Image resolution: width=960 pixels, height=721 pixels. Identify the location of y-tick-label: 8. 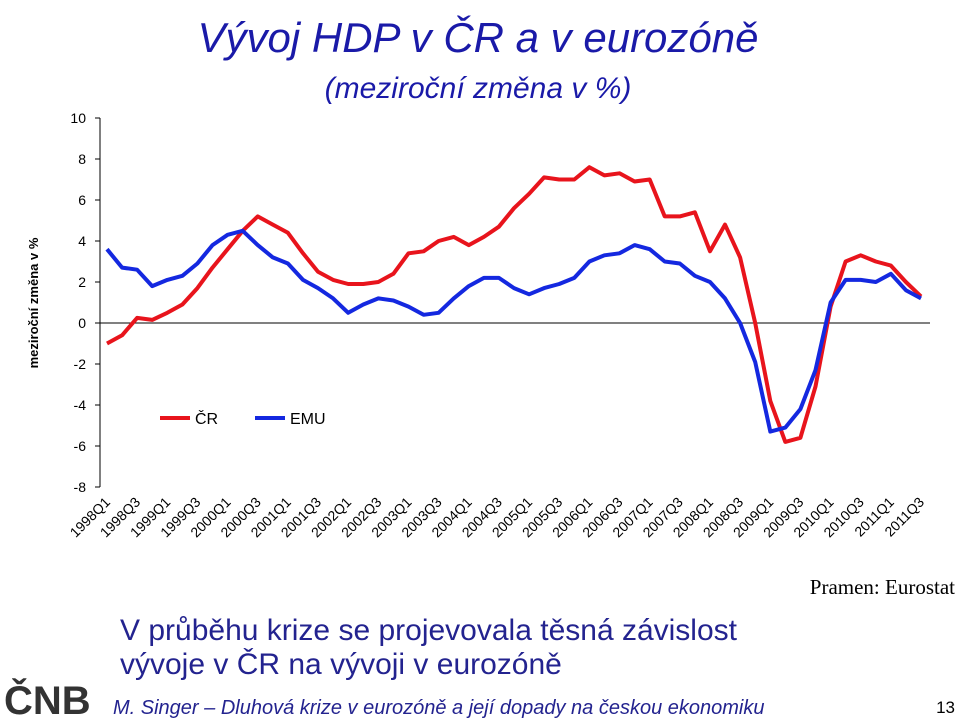
(82, 159).